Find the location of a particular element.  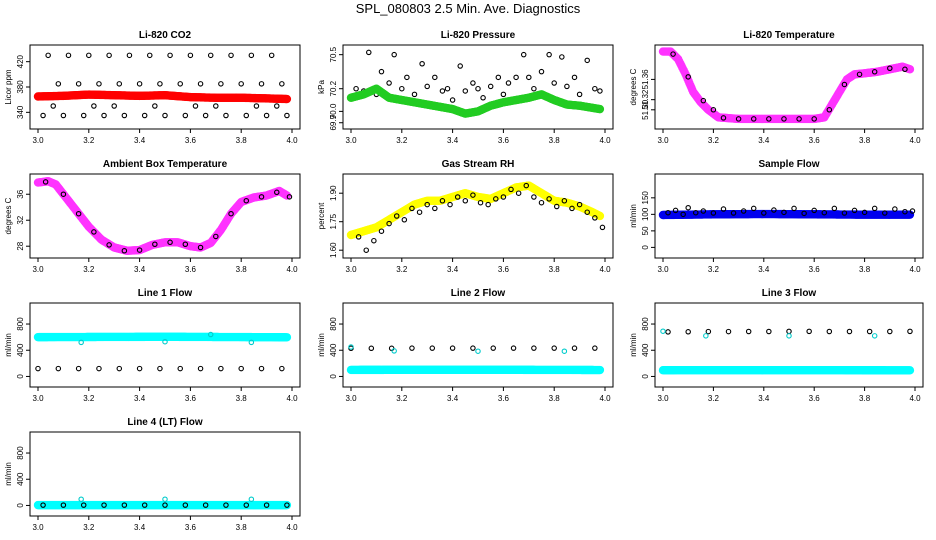

plot-title: Line 2 Flow is located at coordinates (478, 293).